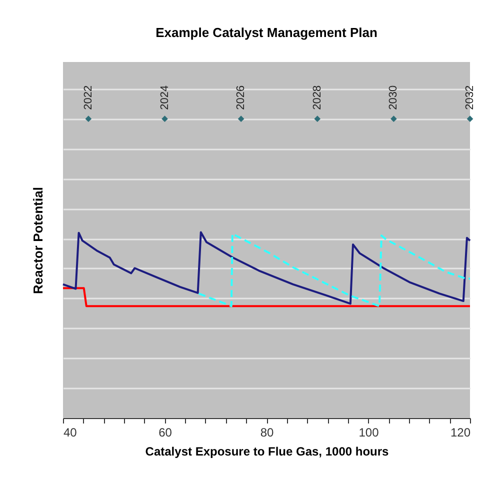  I want to click on x-tick-label: 100, so click(369, 433).